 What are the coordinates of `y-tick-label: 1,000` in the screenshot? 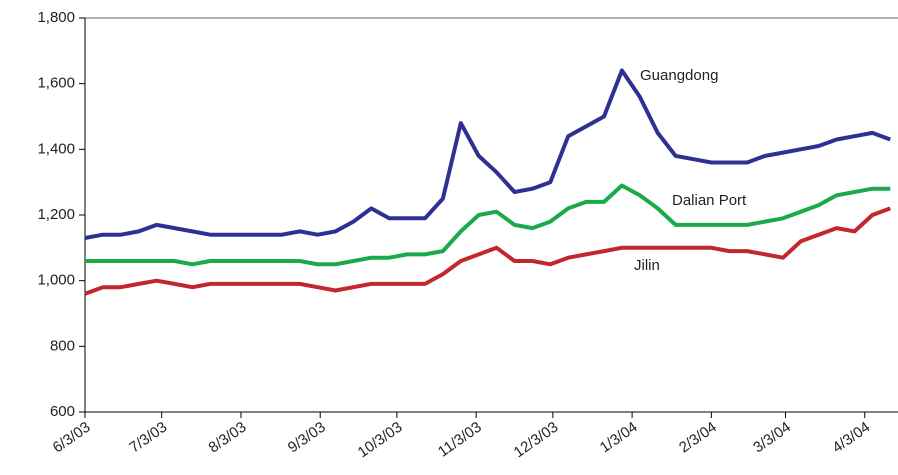 It's located at (56, 280).